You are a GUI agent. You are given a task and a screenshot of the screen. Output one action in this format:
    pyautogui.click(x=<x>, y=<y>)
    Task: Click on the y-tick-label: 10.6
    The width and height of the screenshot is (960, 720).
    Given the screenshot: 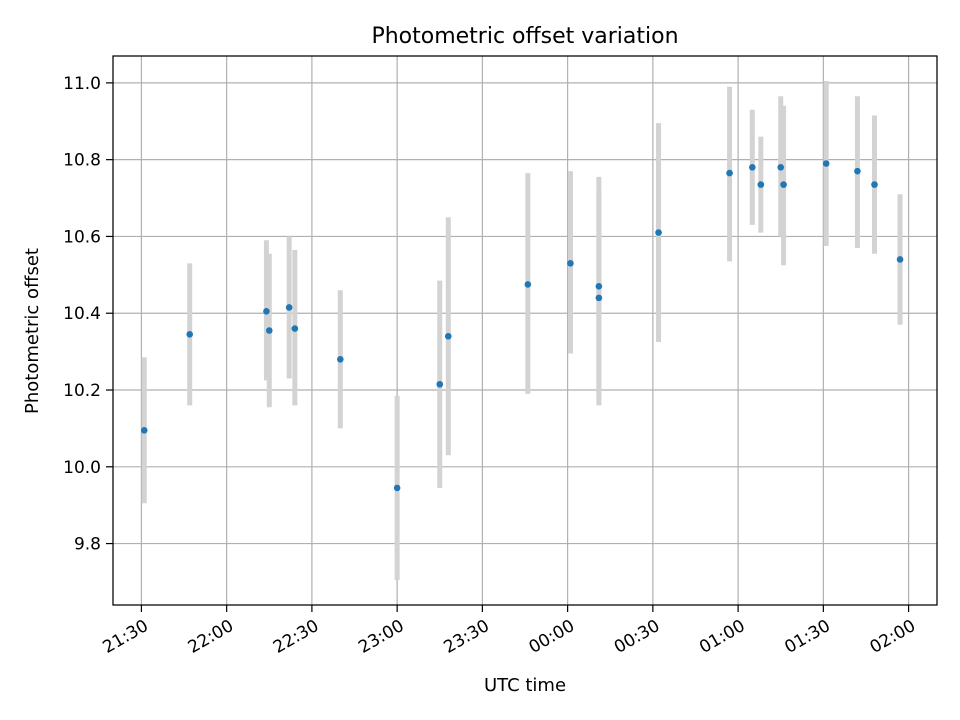 What is the action you would take?
    pyautogui.click(x=82, y=237)
    